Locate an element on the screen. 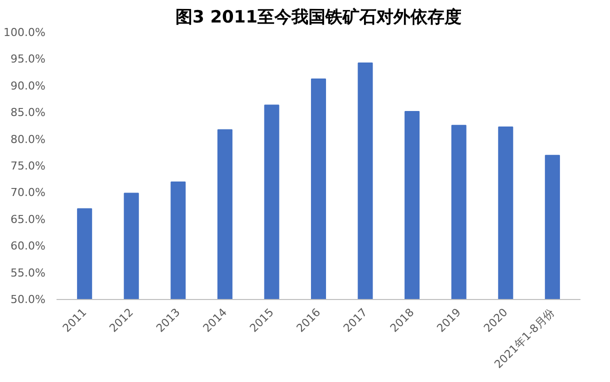  y-tick-label: 65.0% is located at coordinates (28, 219).